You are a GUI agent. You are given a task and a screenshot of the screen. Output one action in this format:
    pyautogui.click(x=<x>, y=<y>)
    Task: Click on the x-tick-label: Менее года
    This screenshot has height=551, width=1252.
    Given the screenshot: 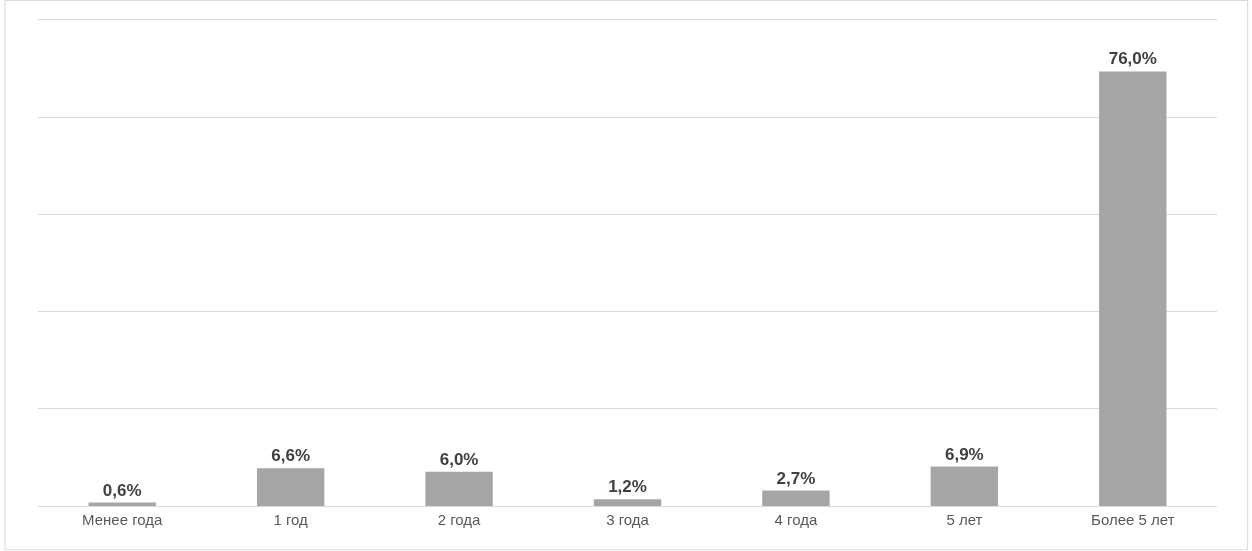 What is the action you would take?
    pyautogui.click(x=123, y=519)
    